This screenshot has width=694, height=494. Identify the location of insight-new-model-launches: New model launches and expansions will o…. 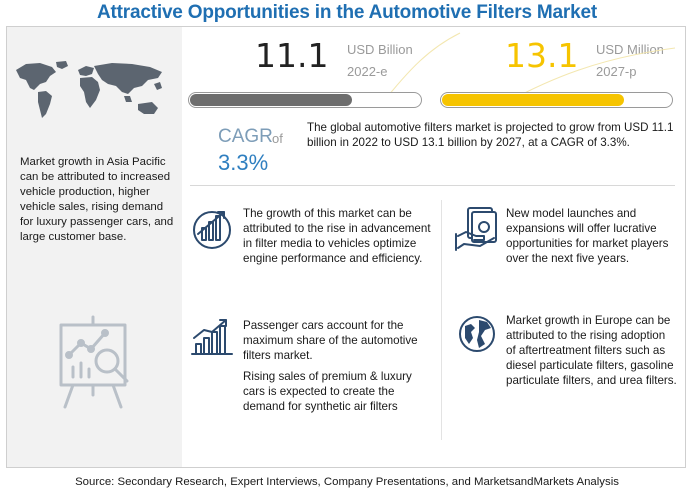
(587, 236).